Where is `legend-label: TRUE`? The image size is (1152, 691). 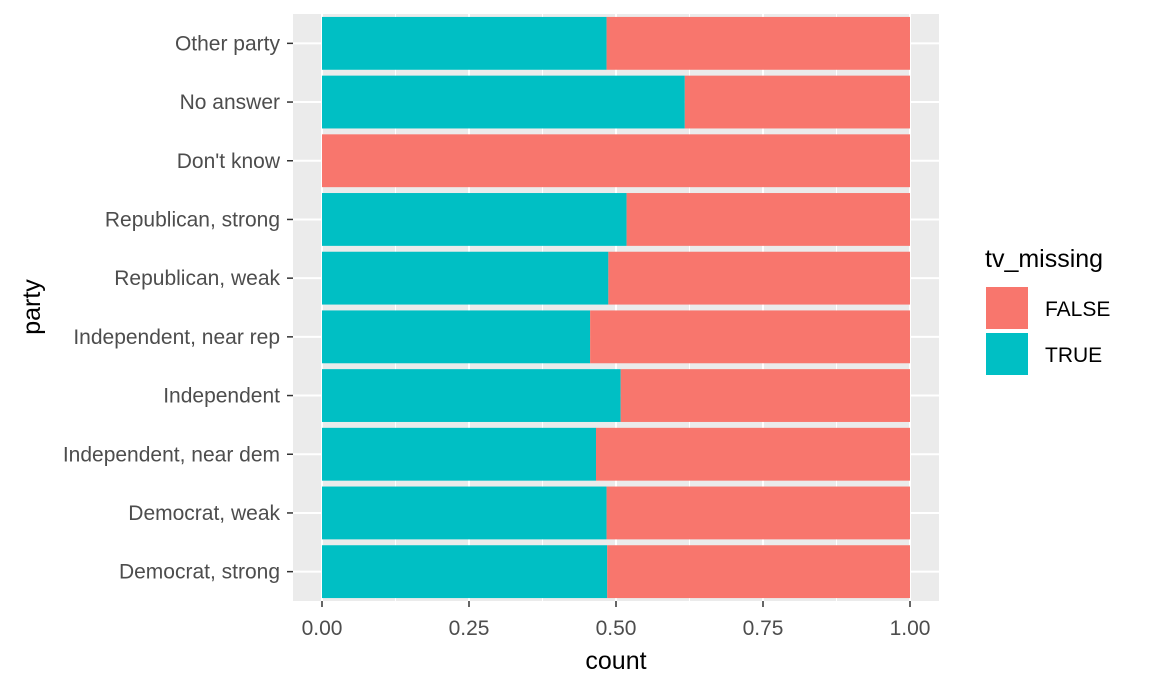 legend-label: TRUE is located at coordinates (1073, 355).